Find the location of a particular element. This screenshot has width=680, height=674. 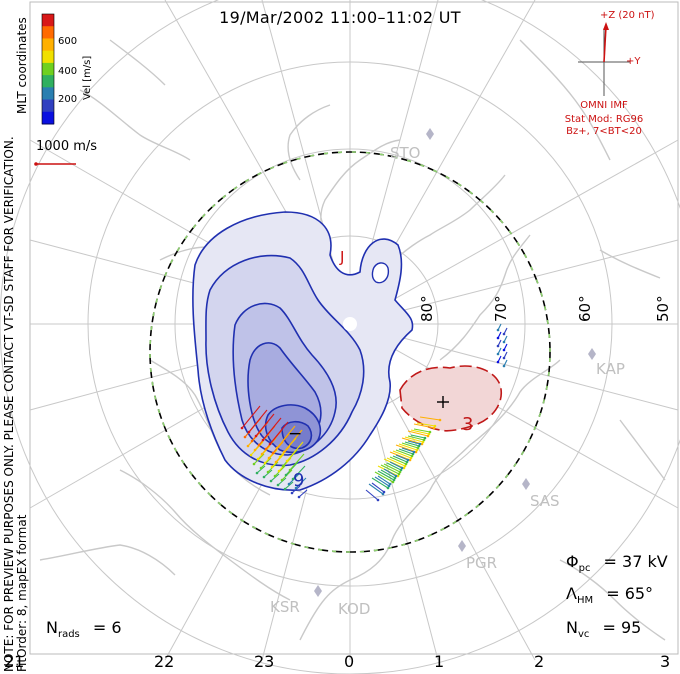

station-label-pgr: PGR is located at coordinates (482, 563).